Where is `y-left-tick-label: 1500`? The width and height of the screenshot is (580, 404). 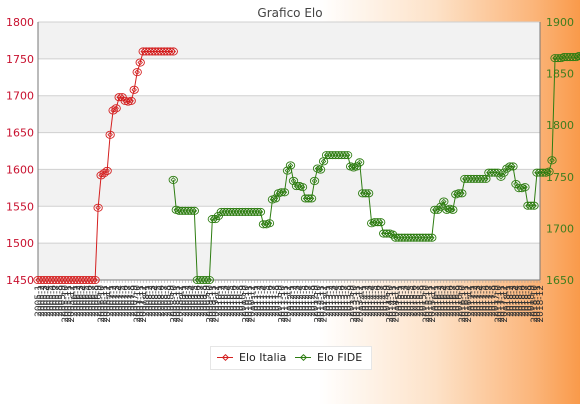
y-left-tick-label: 1500 is located at coordinates (20, 243).